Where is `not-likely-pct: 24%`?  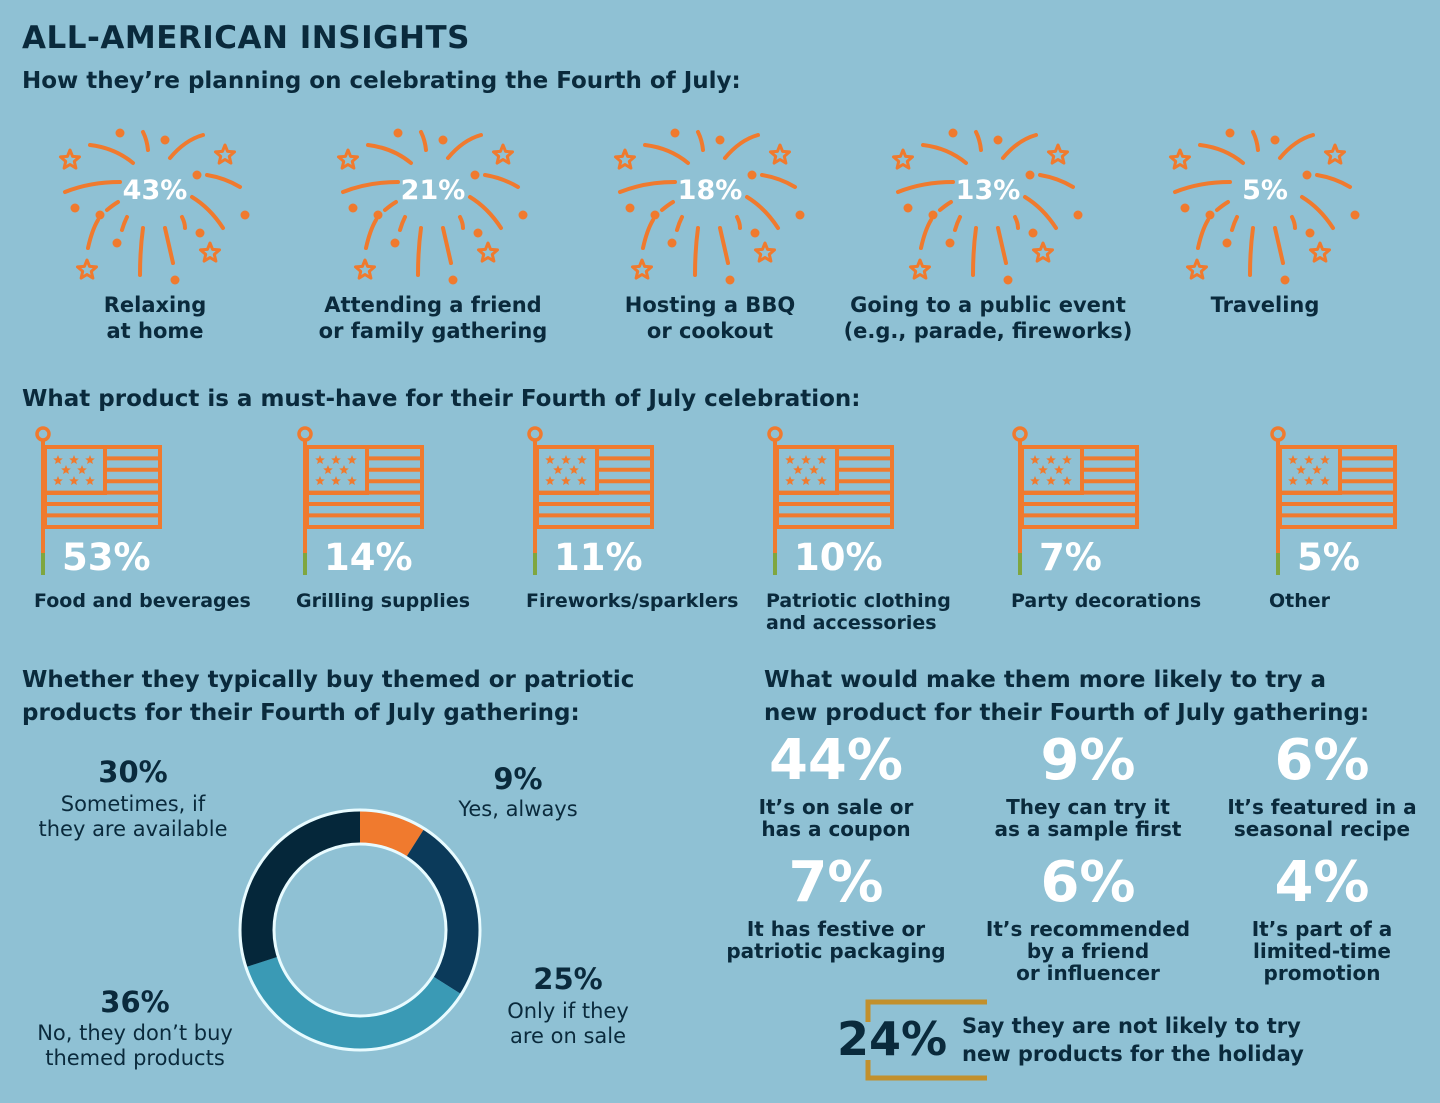 not-likely-pct: 24% is located at coordinates (892, 1039).